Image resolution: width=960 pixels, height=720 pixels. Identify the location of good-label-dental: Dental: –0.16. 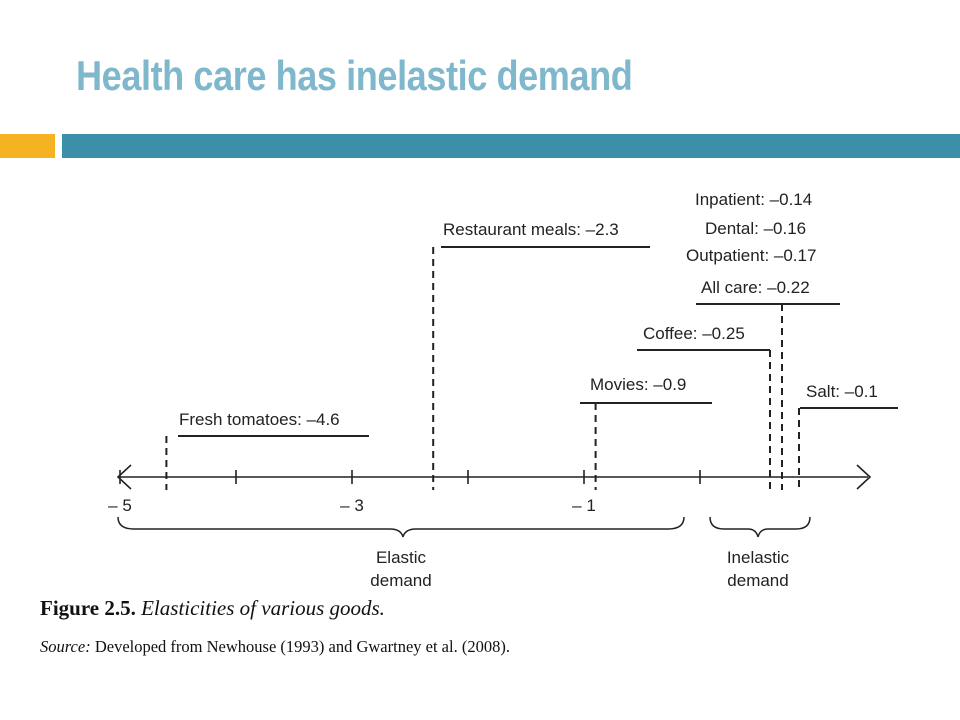
(755, 228).